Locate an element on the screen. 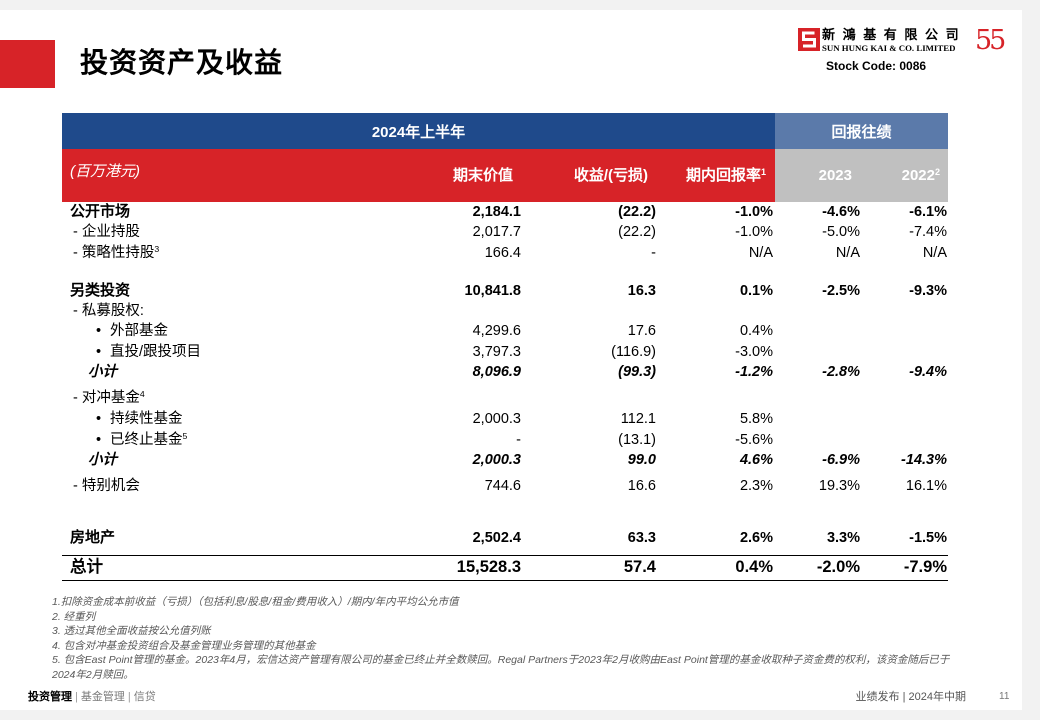  cell-gain-loss: 16.6 is located at coordinates (641, 486).